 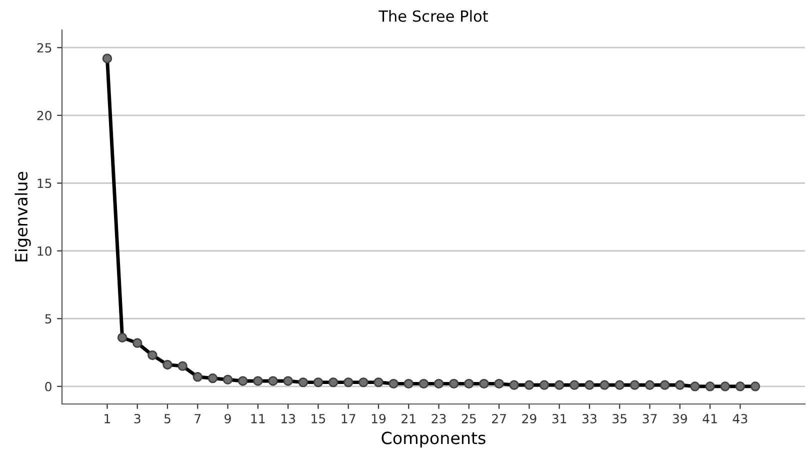 What do you see at coordinates (22, 217) in the screenshot?
I see `y-axis-title: Eigenvalue` at bounding box center [22, 217].